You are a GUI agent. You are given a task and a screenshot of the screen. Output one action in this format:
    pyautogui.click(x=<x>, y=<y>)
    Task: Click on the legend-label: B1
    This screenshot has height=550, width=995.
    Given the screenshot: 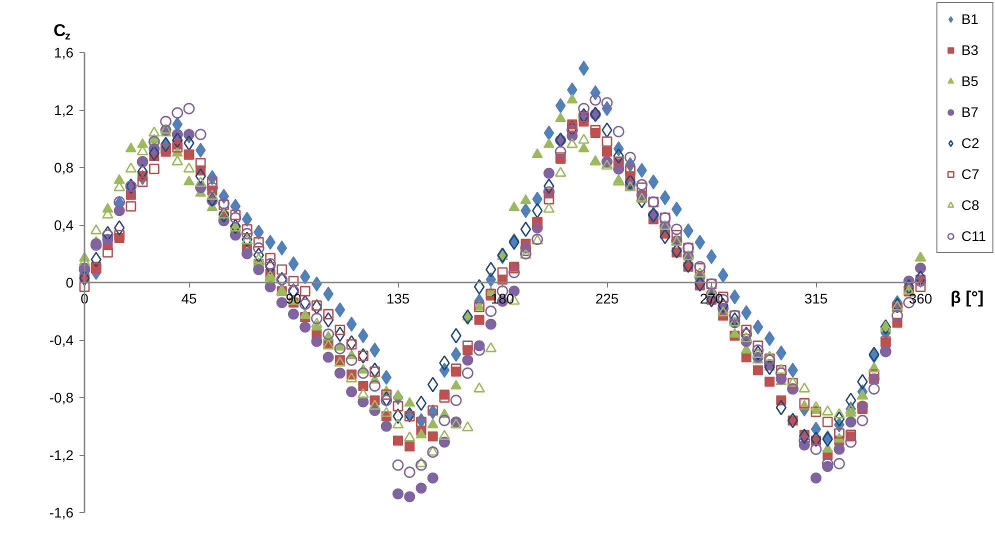 What is the action you would take?
    pyautogui.click(x=970, y=19)
    